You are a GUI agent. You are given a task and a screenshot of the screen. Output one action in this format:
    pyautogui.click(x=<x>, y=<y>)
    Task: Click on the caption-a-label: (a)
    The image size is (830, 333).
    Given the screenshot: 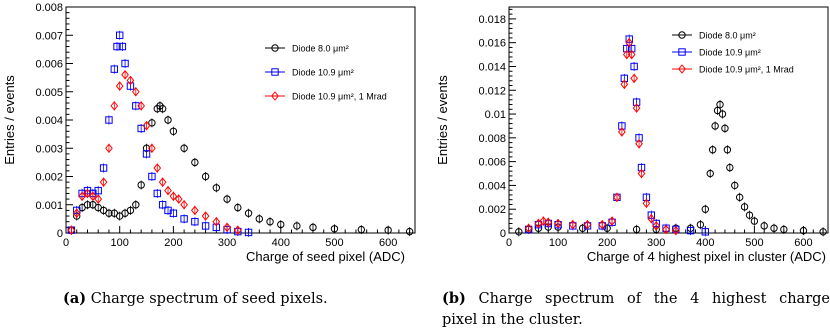 What is the action you would take?
    pyautogui.click(x=75, y=298)
    